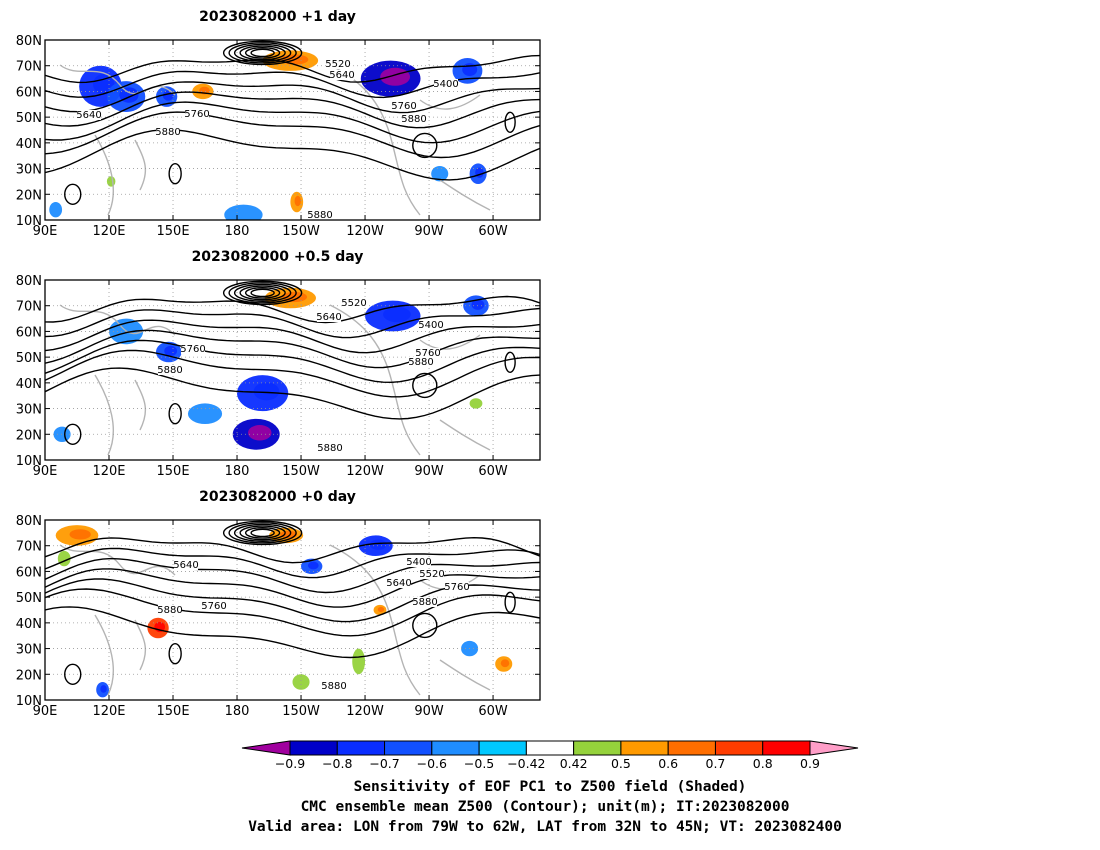  What do you see at coordinates (29, 332) in the screenshot?
I see `y-tick-label: 60N` at bounding box center [29, 332].